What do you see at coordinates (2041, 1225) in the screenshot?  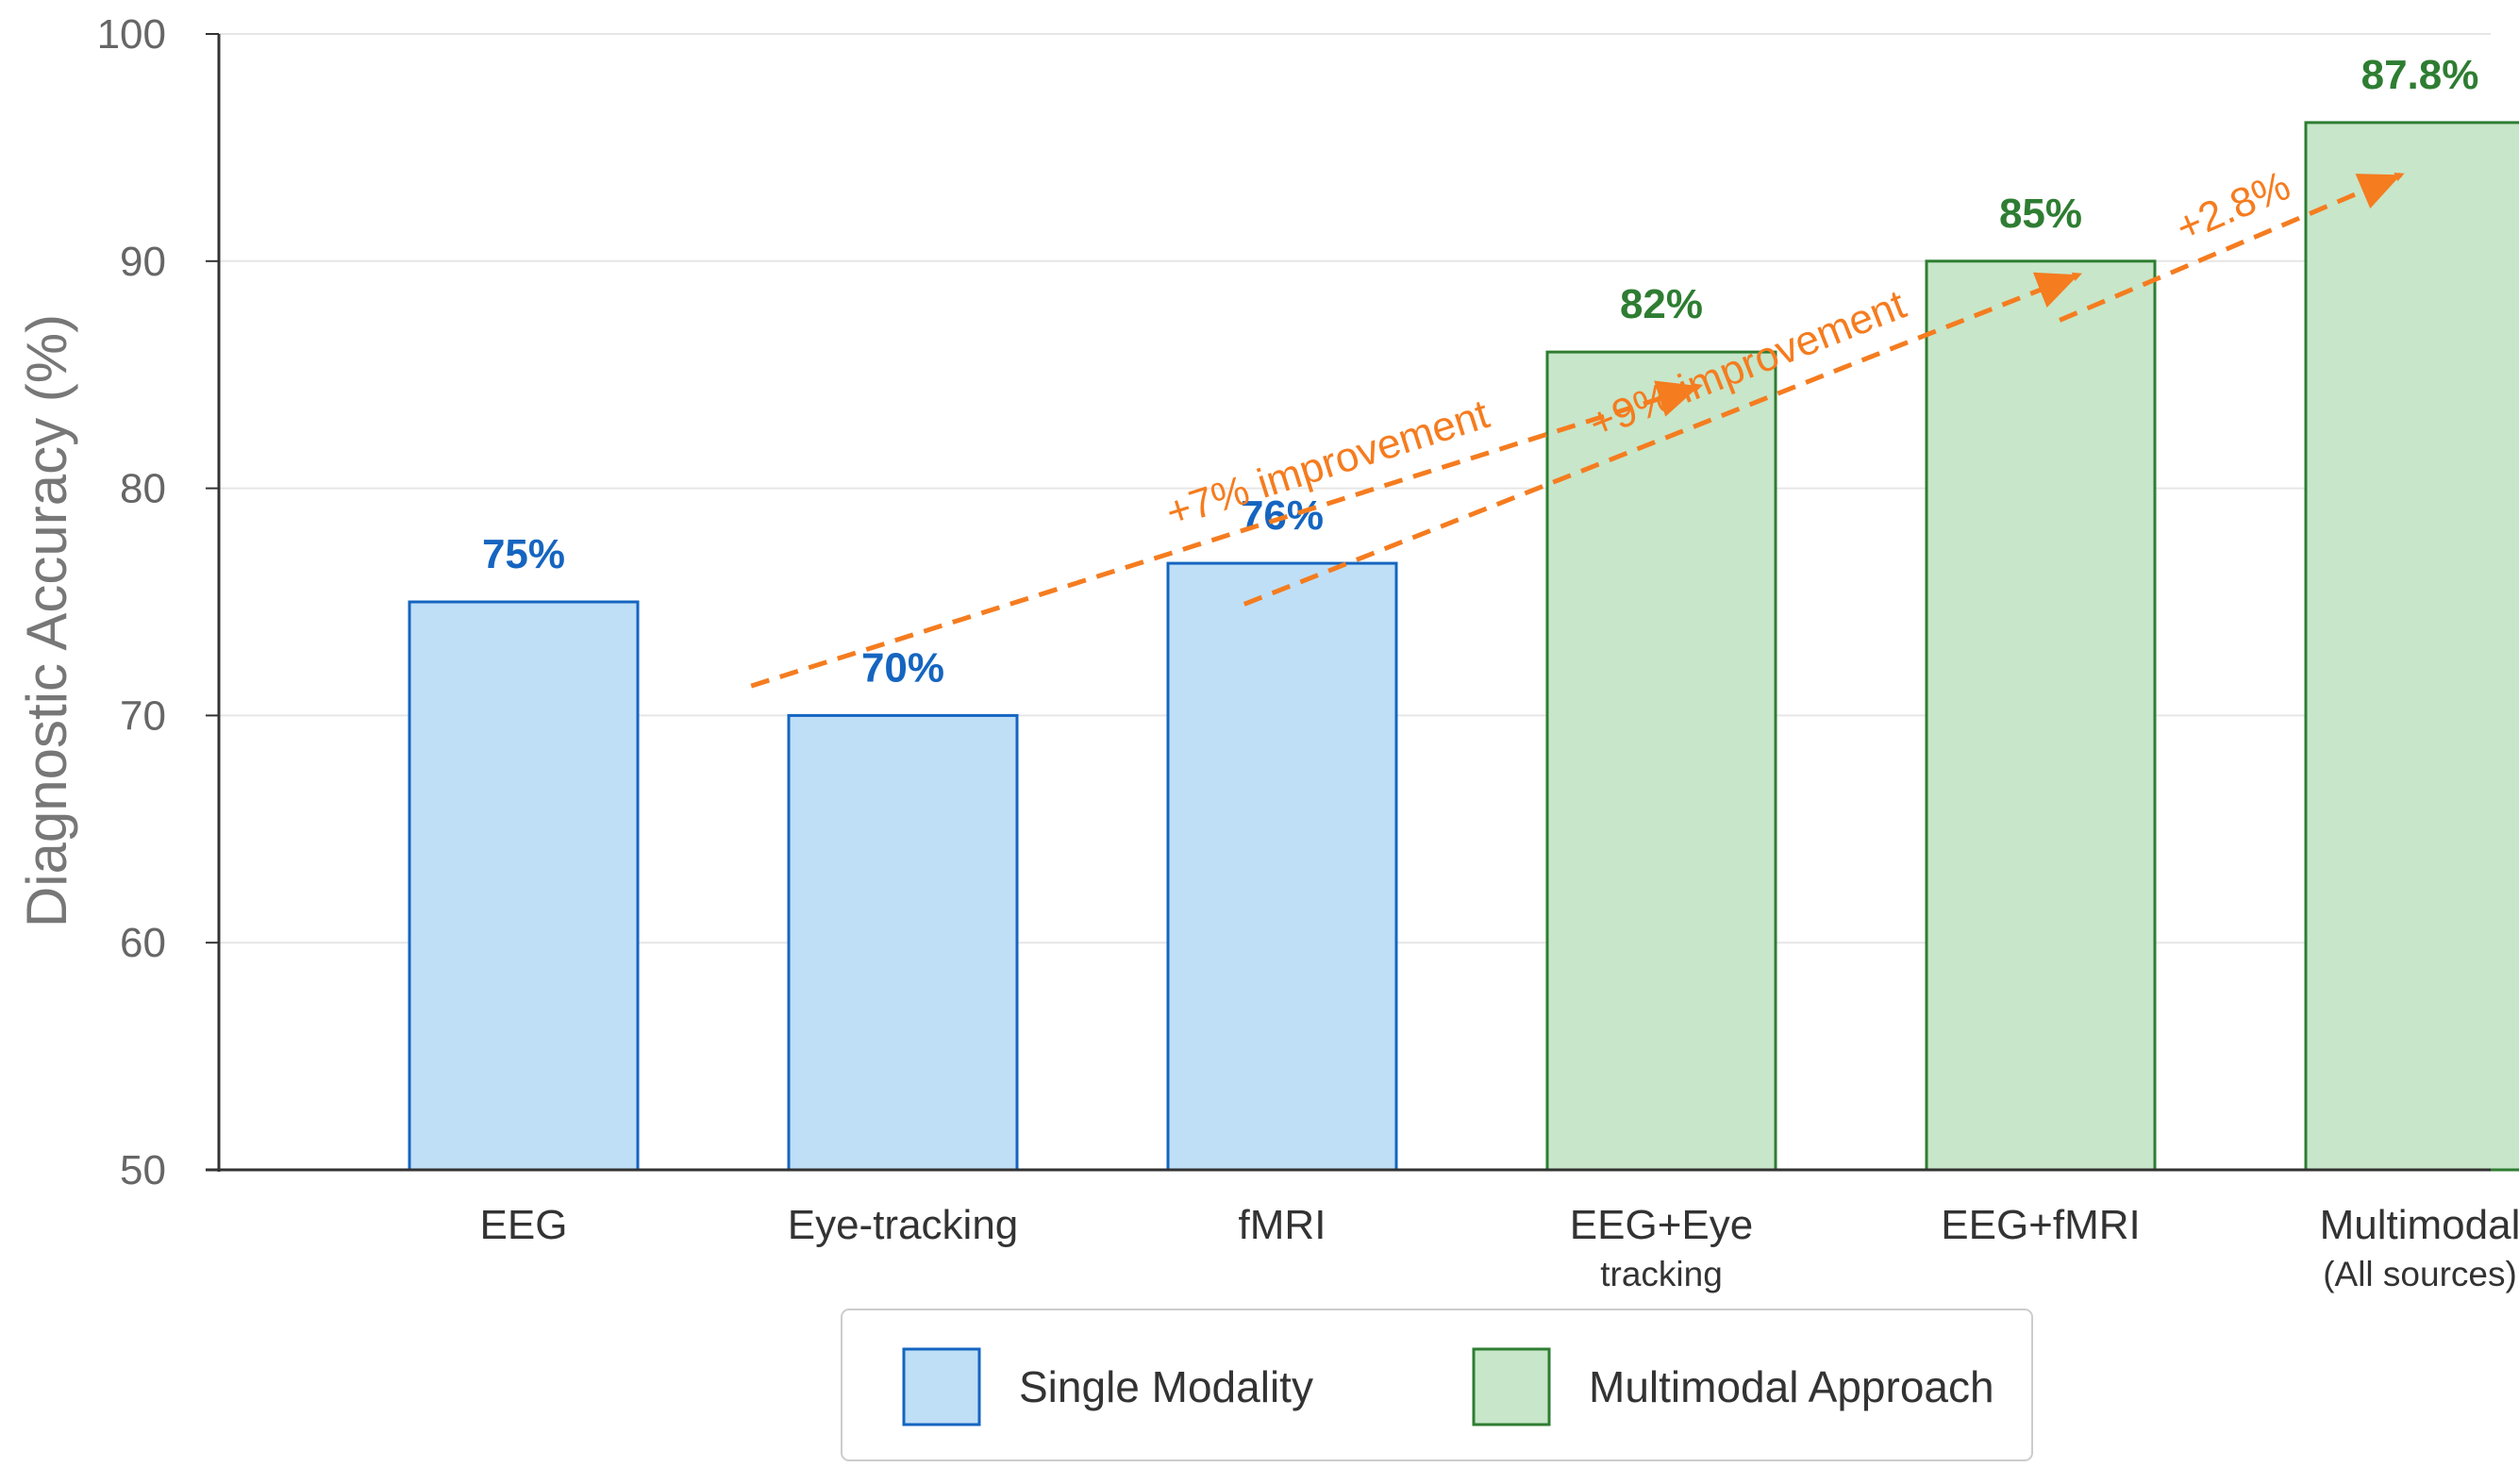 I see `category-label: EEG+fMRI` at bounding box center [2041, 1225].